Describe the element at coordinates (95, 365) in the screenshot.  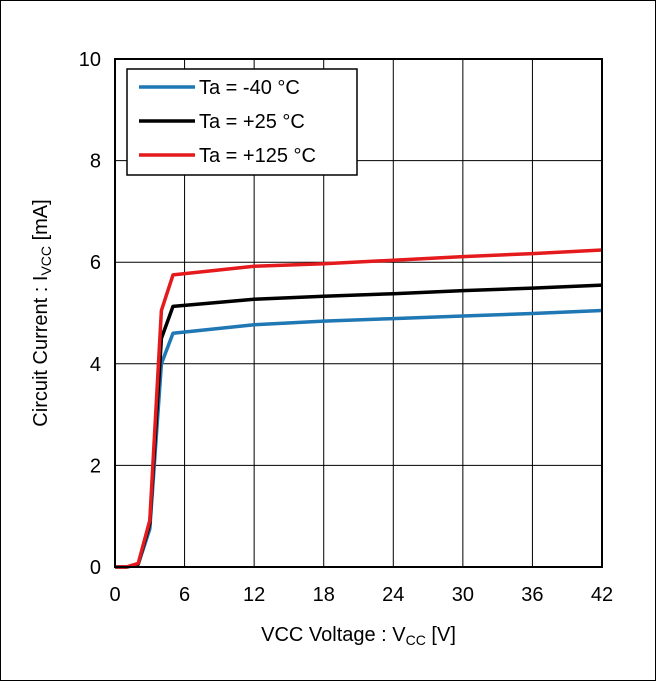
I see `y-tick-label: 4` at that location.